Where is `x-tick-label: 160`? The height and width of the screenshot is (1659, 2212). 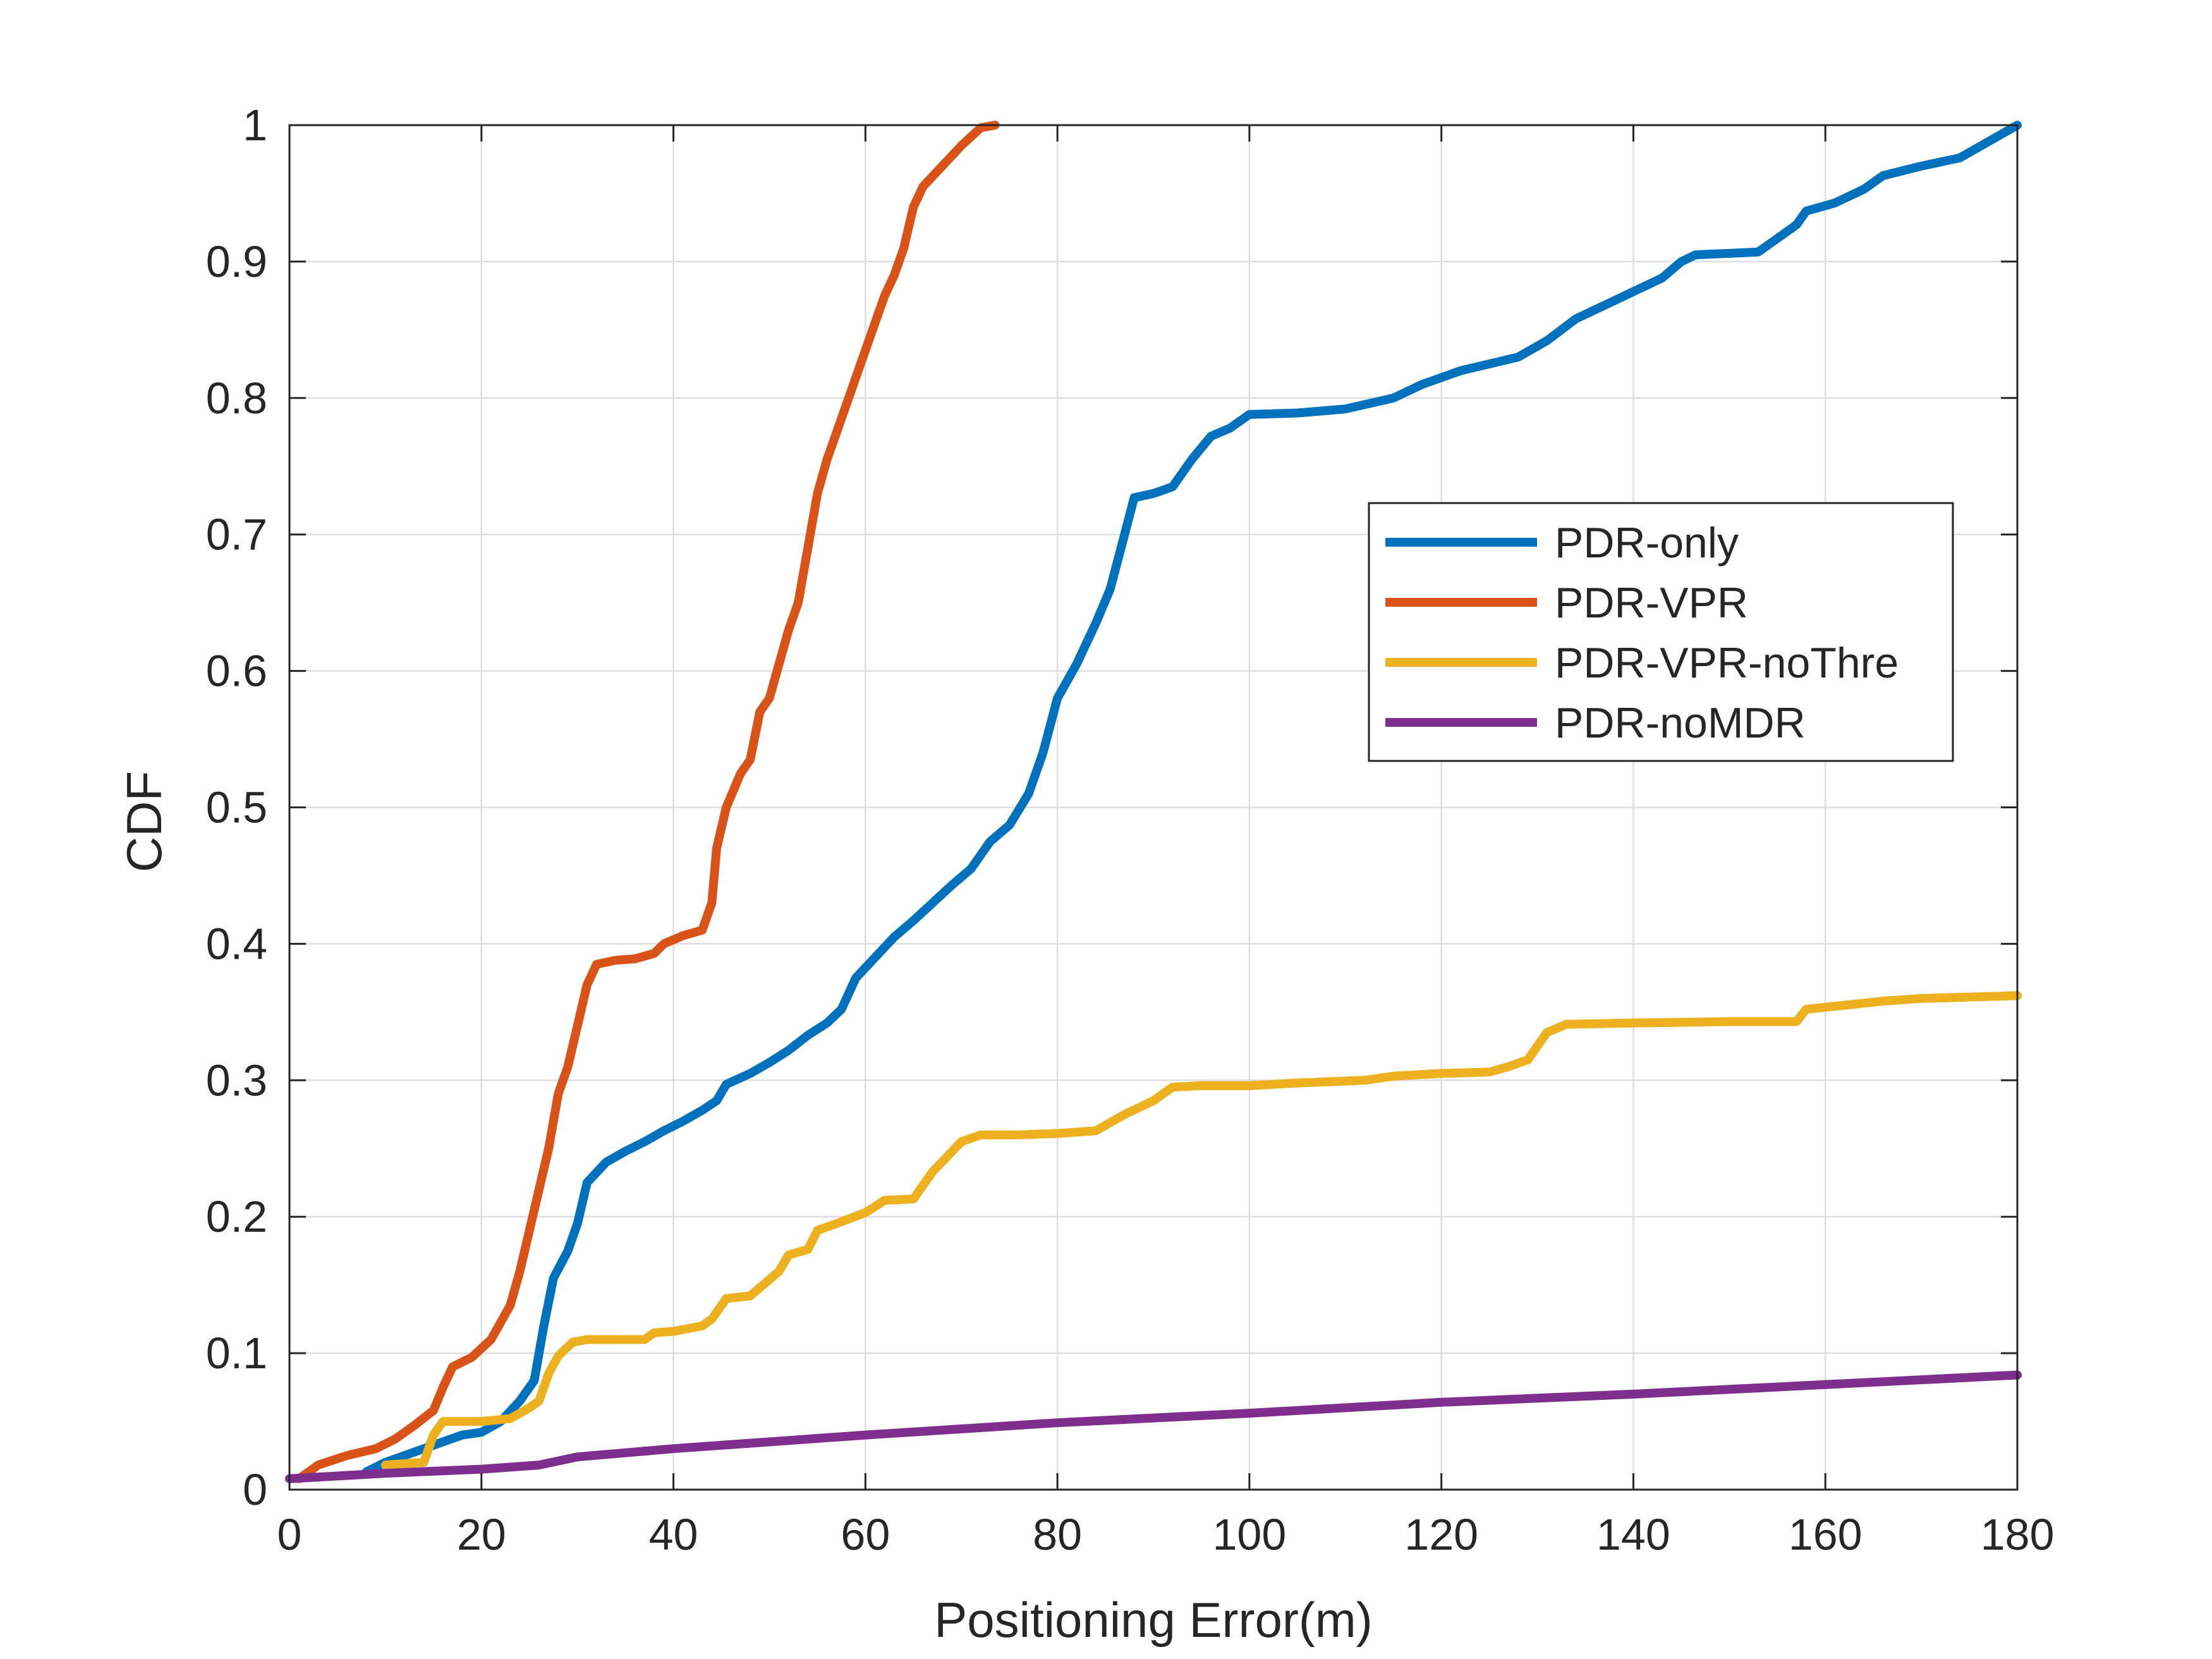
x-tick-label: 160 is located at coordinates (1826, 1534).